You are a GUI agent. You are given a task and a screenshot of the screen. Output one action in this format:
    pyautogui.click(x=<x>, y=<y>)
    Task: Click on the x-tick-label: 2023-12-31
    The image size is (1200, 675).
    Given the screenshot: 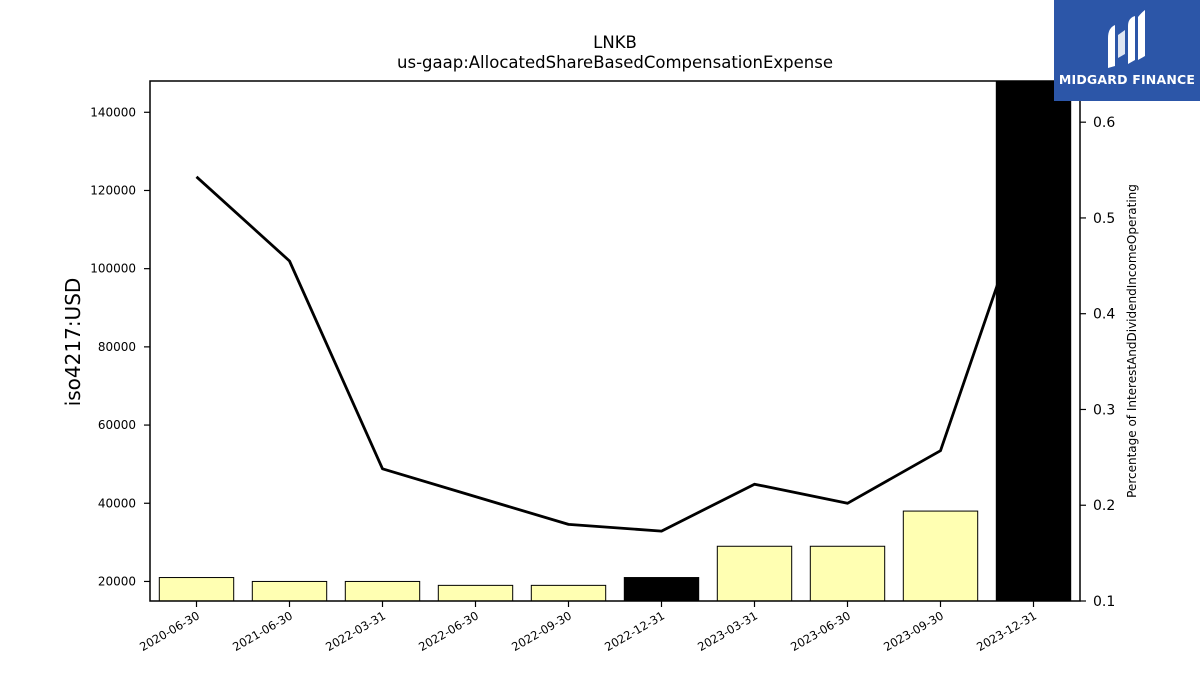 What is the action you would take?
    pyautogui.click(x=1006, y=631)
    